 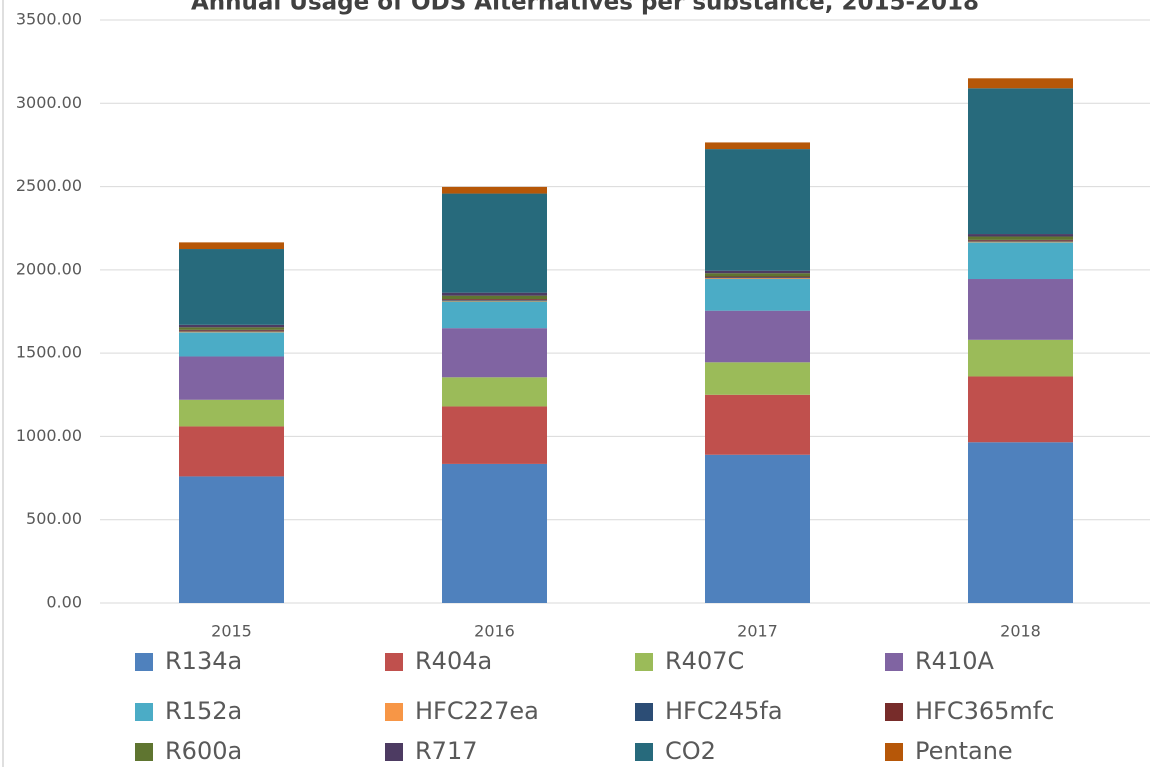 I want to click on legend-label: R404a, so click(x=453, y=661).